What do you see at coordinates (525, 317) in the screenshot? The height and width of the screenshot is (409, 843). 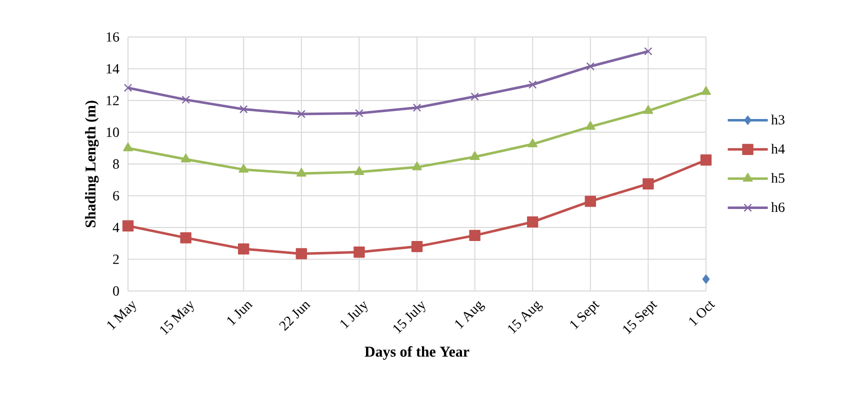 I see `x-tick-label: 15 Aug` at bounding box center [525, 317].